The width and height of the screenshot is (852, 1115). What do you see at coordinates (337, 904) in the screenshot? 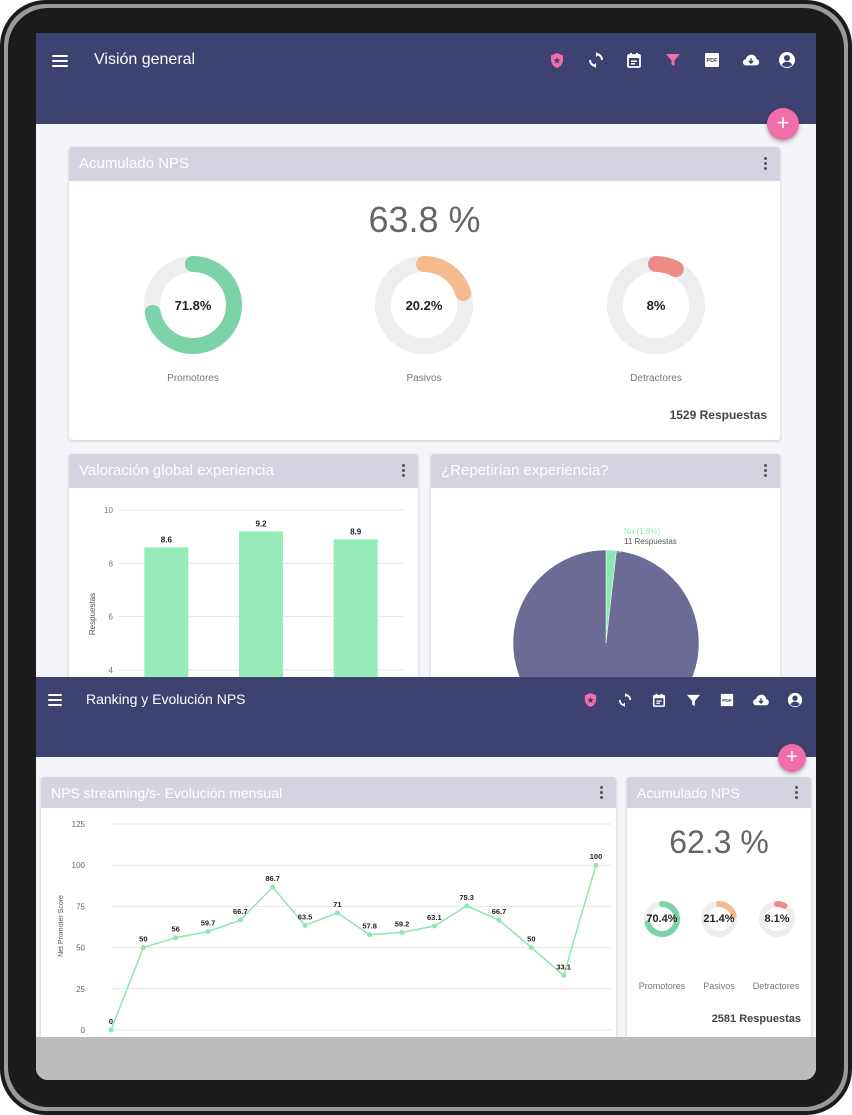
I see `data-label: 71` at bounding box center [337, 904].